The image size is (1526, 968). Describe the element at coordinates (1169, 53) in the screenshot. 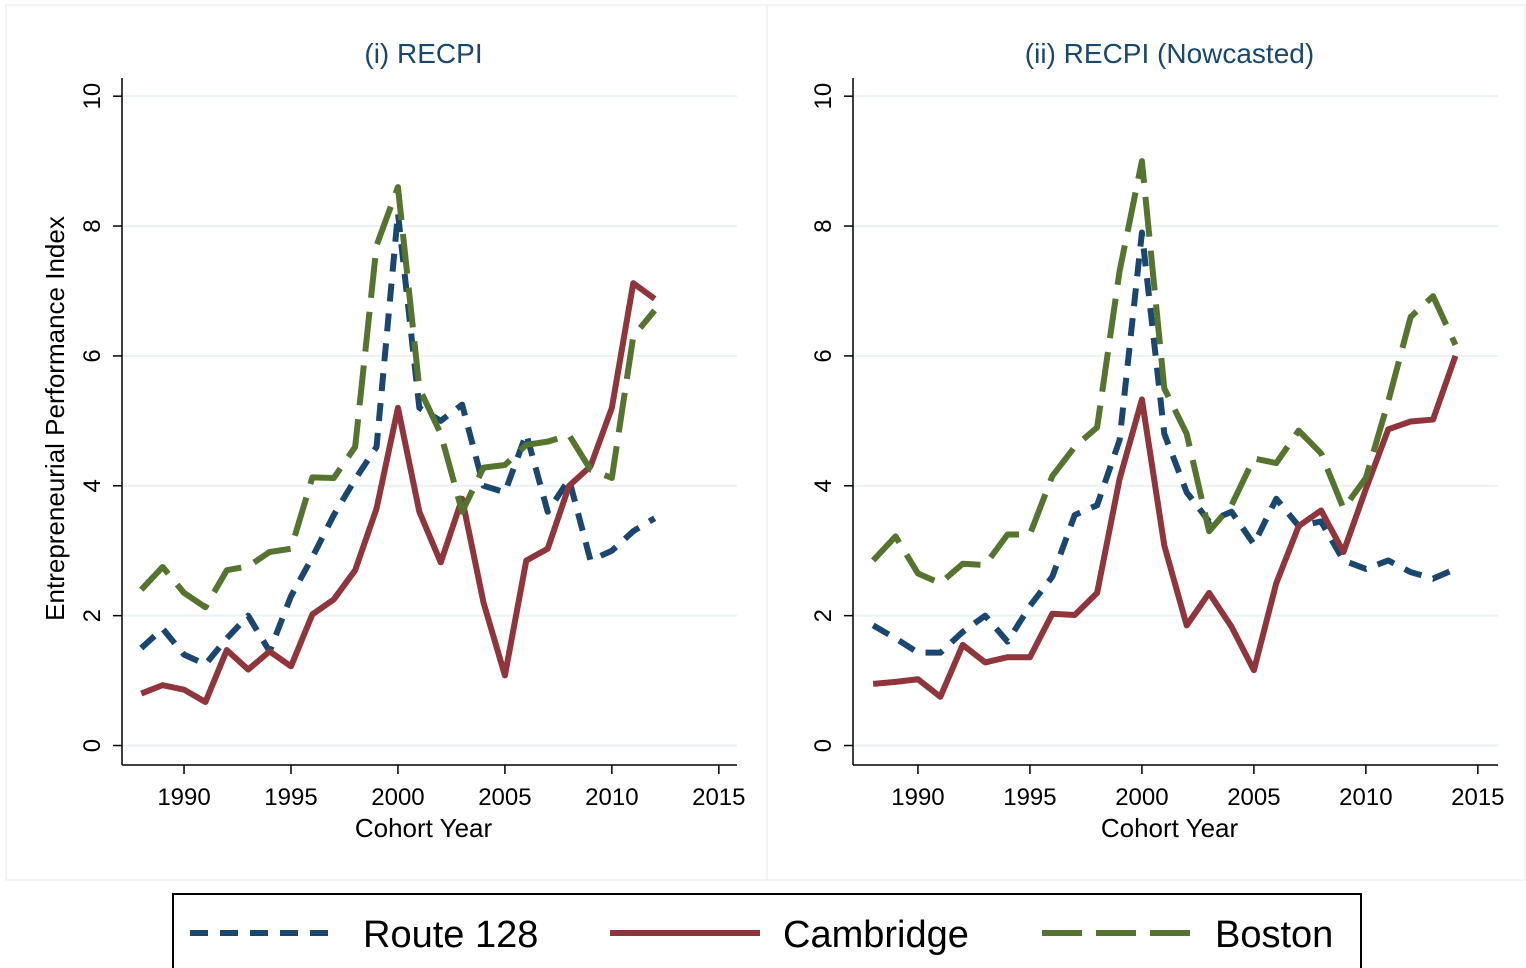

I see `chart-title: (ii) RECPI (Nowcasted)` at that location.